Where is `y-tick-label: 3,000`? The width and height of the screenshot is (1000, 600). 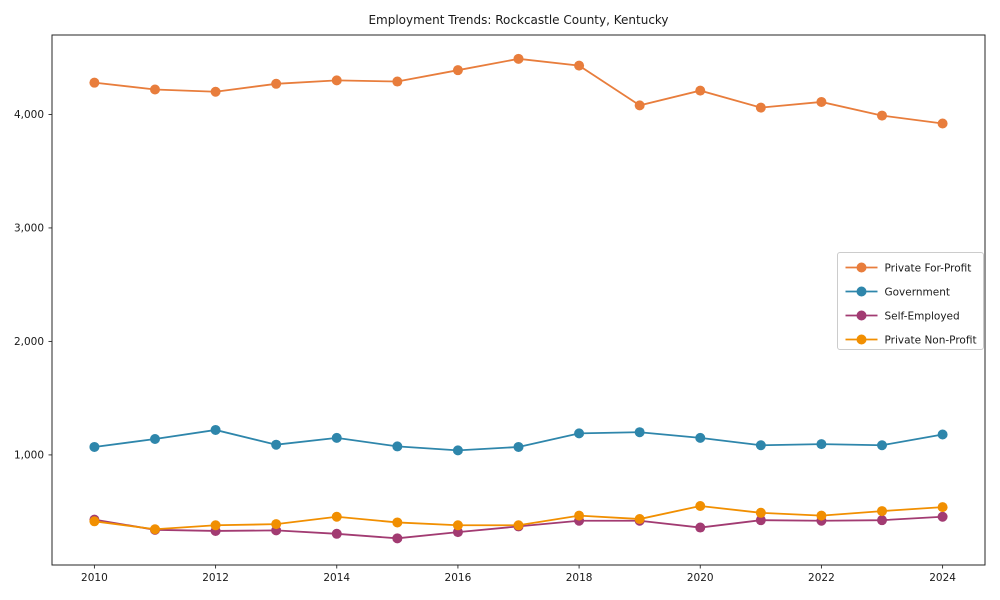 y-tick-label: 3,000 is located at coordinates (29, 229).